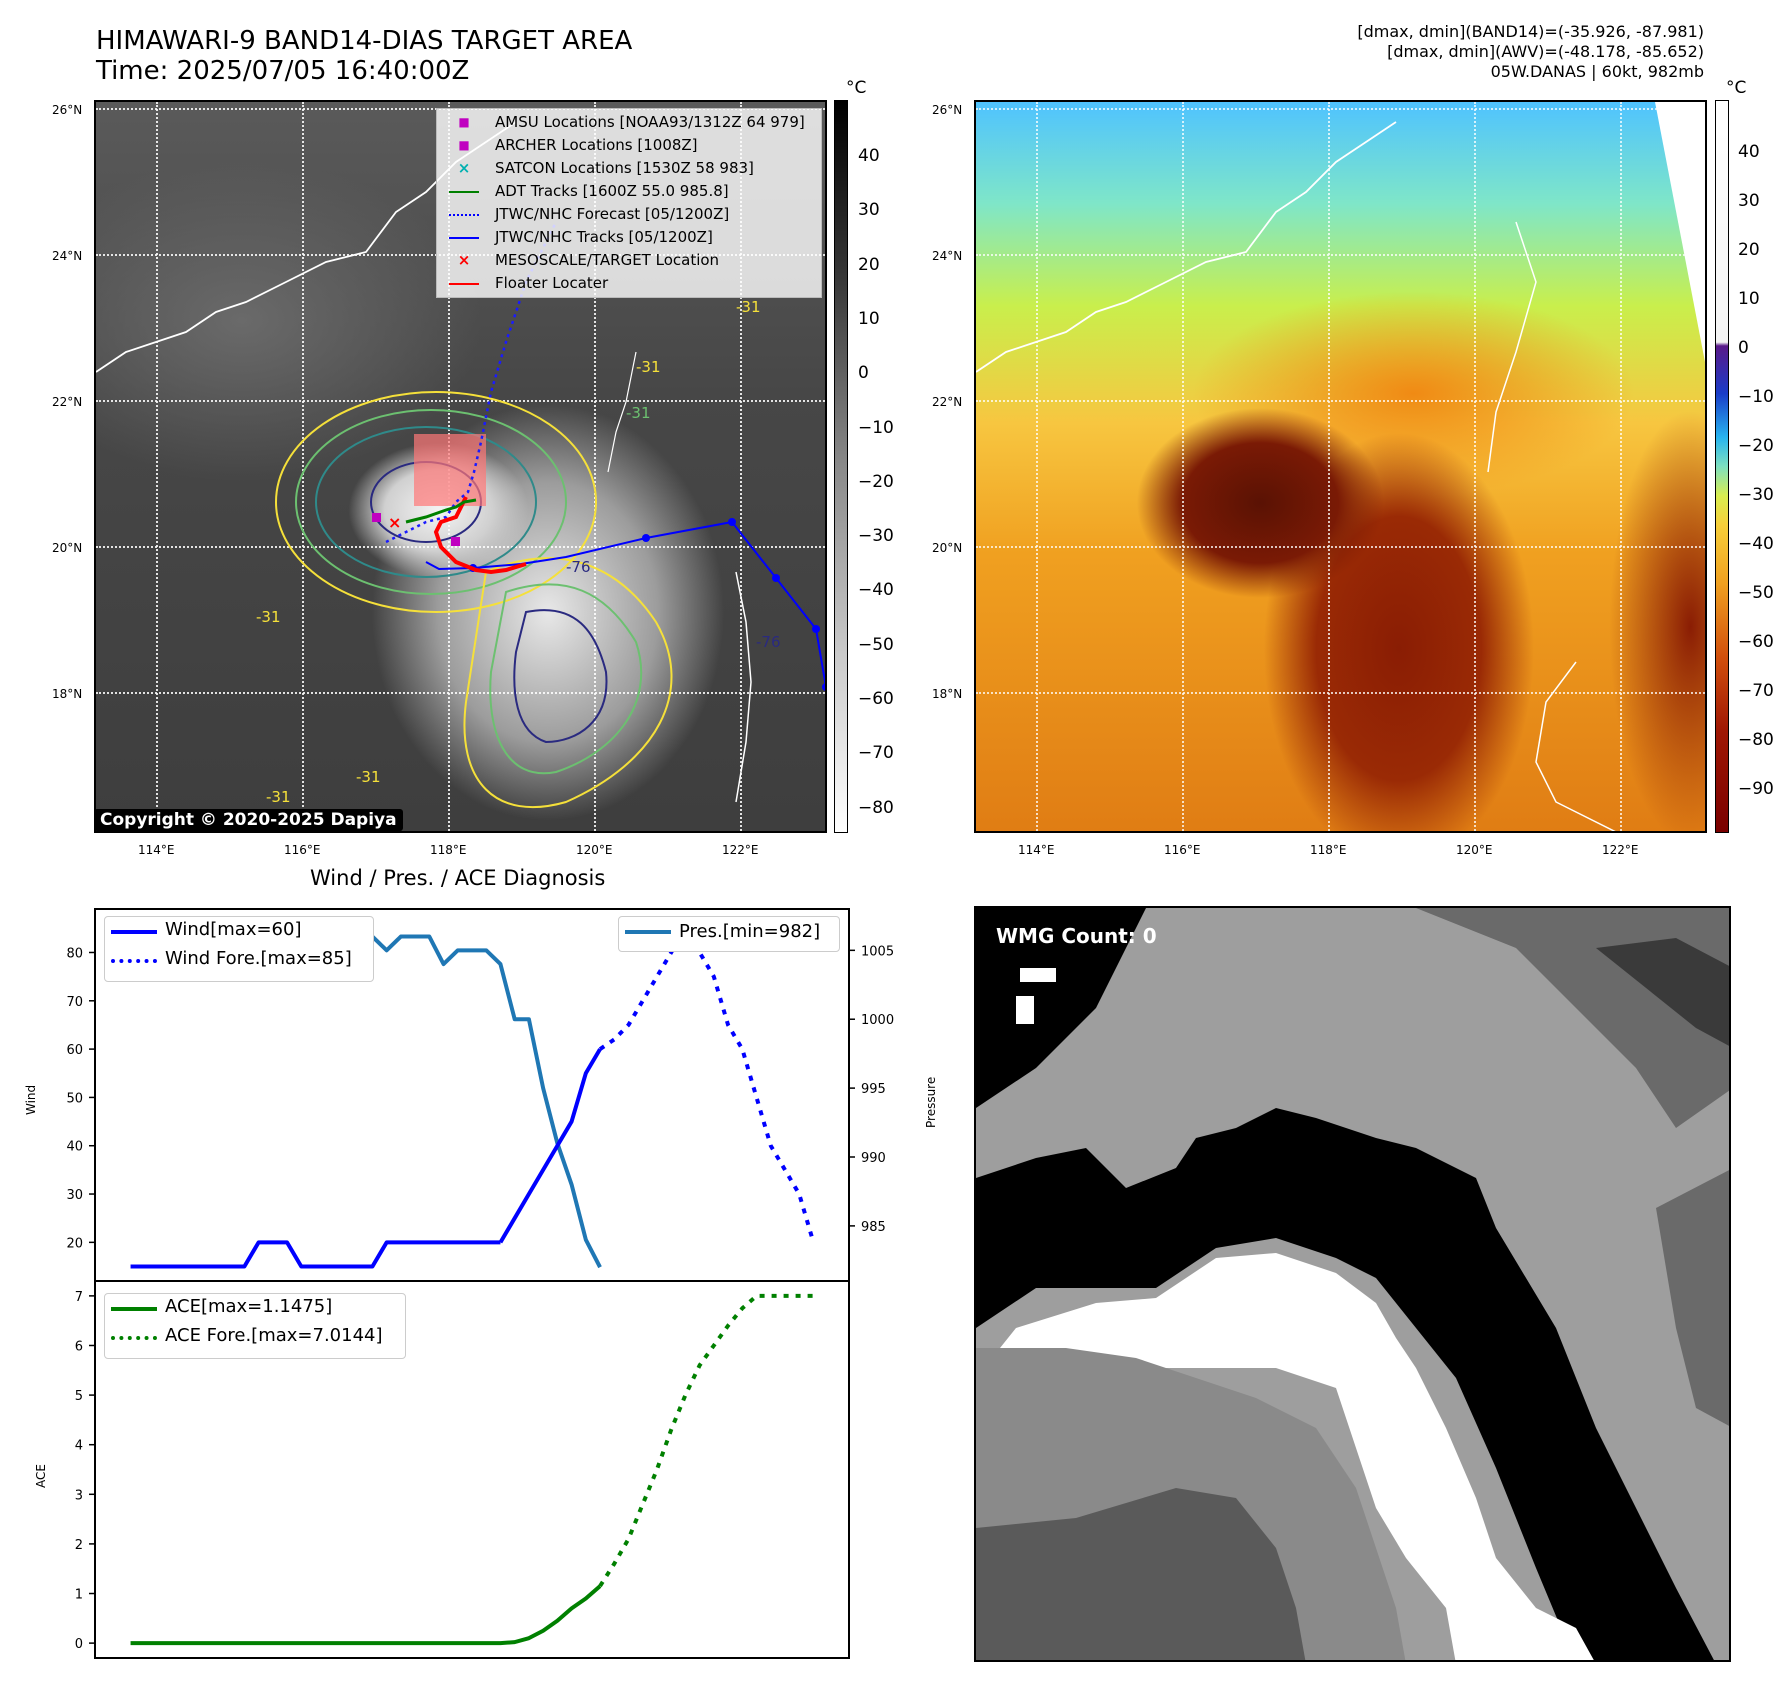  Describe the element at coordinates (1597, 71) in the screenshot. I see `info-line-3: 05W.DANAS | 60kt, 982mb` at that location.